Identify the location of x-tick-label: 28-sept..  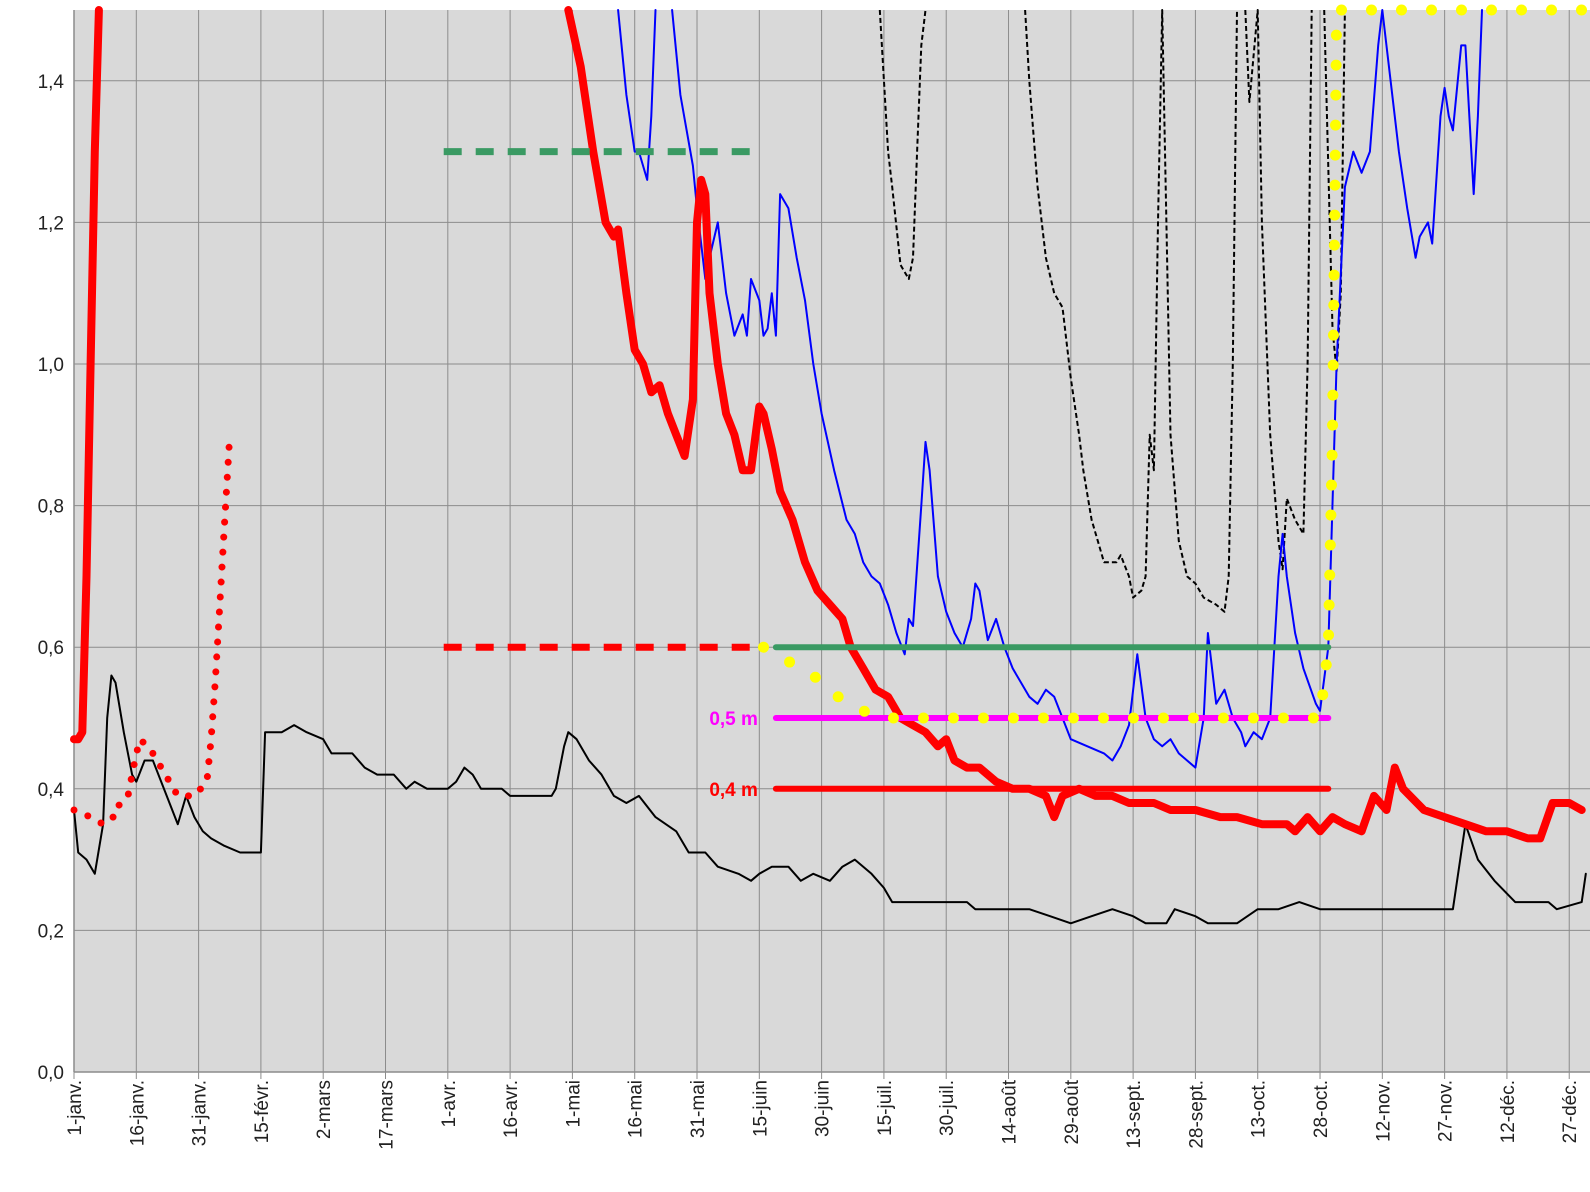
(1196, 1114).